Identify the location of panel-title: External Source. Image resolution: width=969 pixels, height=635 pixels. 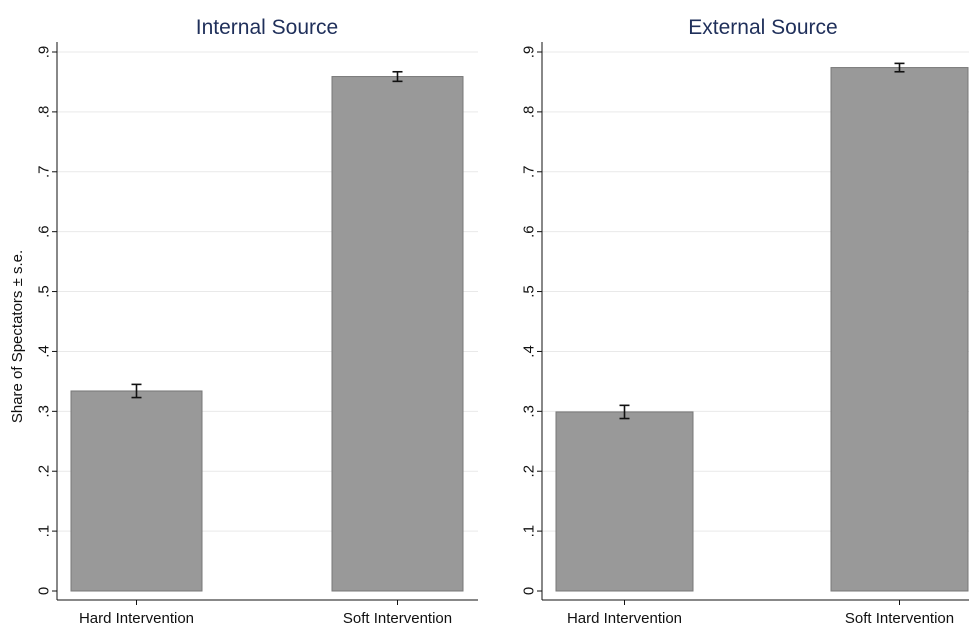
(762, 27).